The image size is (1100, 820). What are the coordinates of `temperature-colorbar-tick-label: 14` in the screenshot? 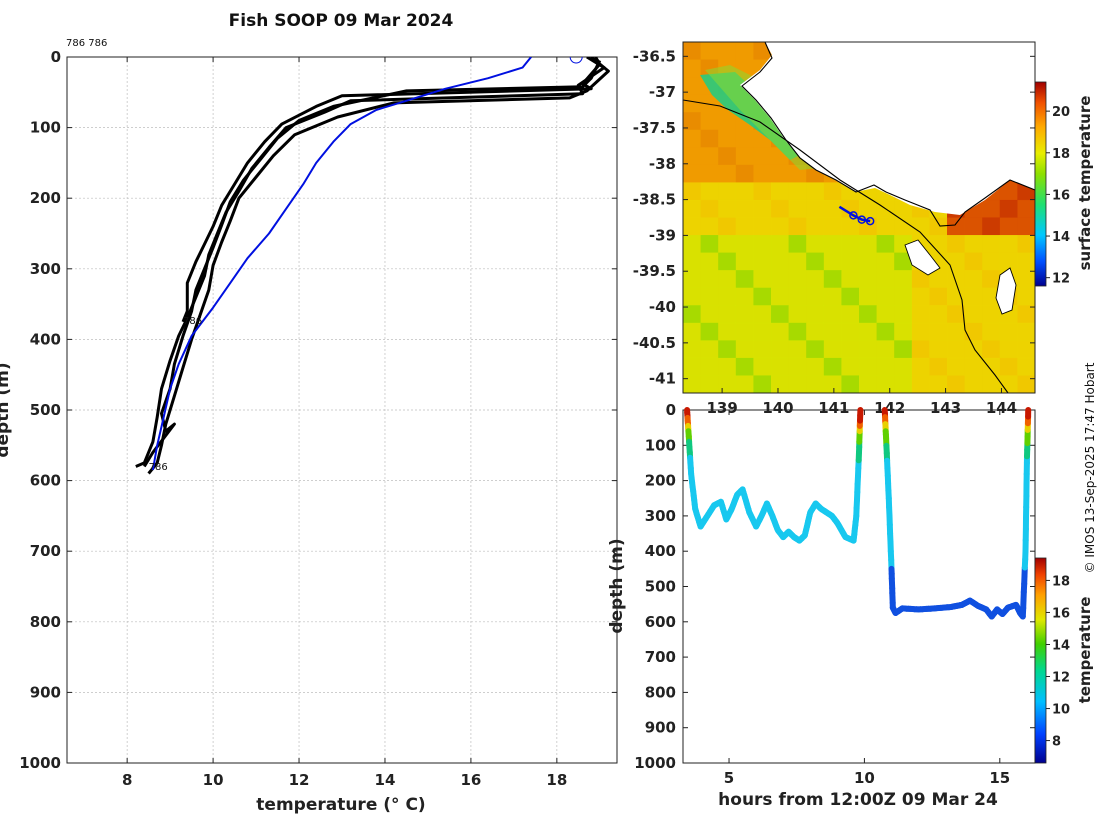 It's located at (1061, 645).